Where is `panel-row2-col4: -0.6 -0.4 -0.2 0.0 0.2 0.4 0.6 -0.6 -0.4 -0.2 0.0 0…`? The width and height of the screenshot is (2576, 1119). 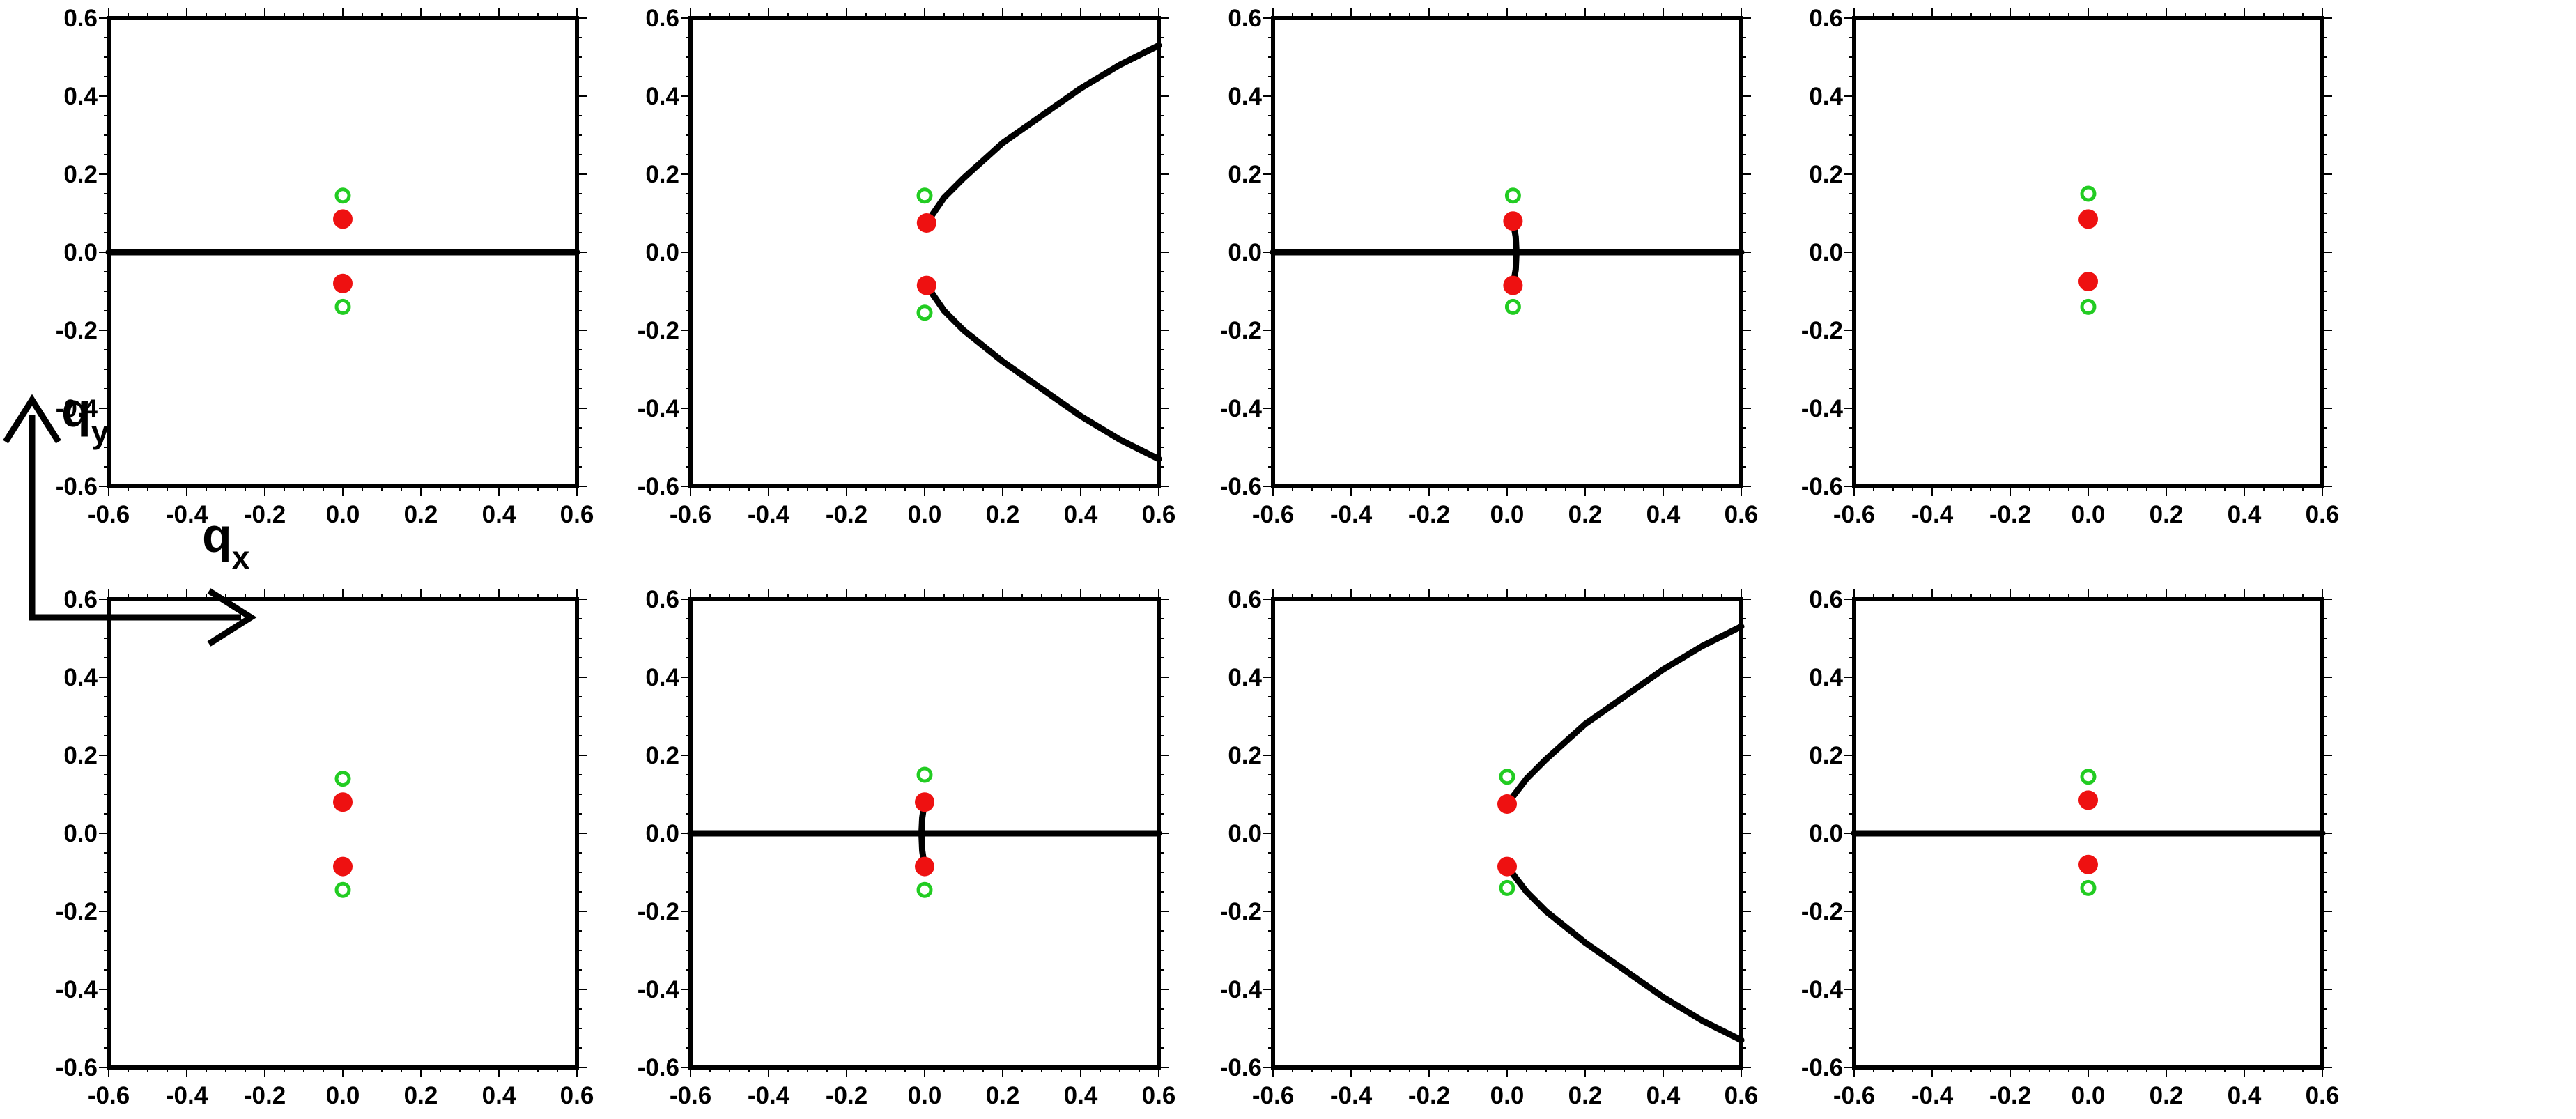 panel-row2-col4: -0.6 -0.4 -0.2 0.0 0.2 0.4 0.6 -0.6 -0.4 -0.2 0.0 0… is located at coordinates (2070, 847).